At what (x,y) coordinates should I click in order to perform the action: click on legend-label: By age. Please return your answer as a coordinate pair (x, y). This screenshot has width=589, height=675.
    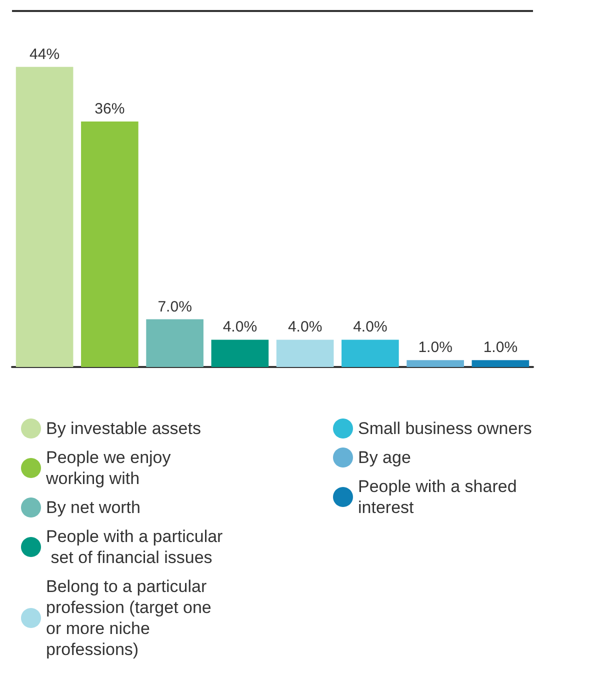
    Looking at the image, I should click on (384, 457).